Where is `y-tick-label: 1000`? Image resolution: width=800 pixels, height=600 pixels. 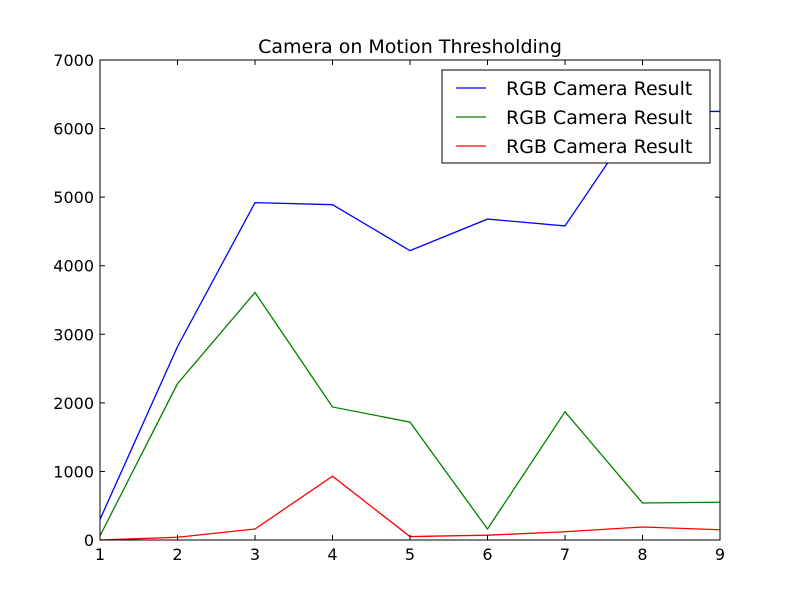
y-tick-label: 1000 is located at coordinates (73, 471).